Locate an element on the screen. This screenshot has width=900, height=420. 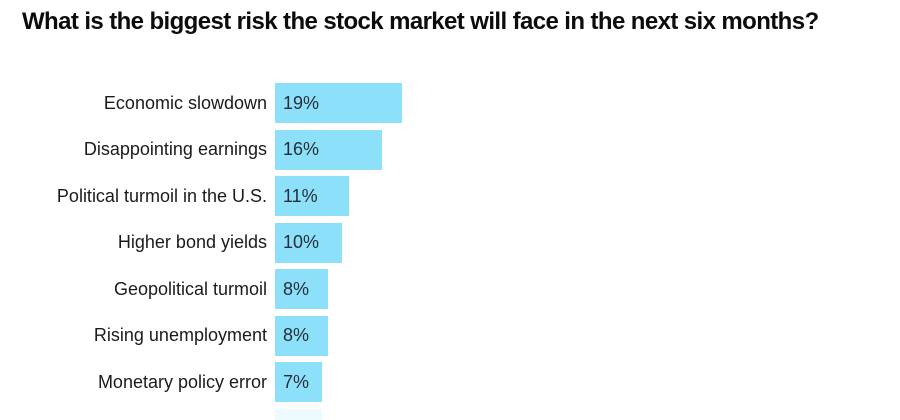
bar-row: Disappointing earnings 16% is located at coordinates (201, 149).